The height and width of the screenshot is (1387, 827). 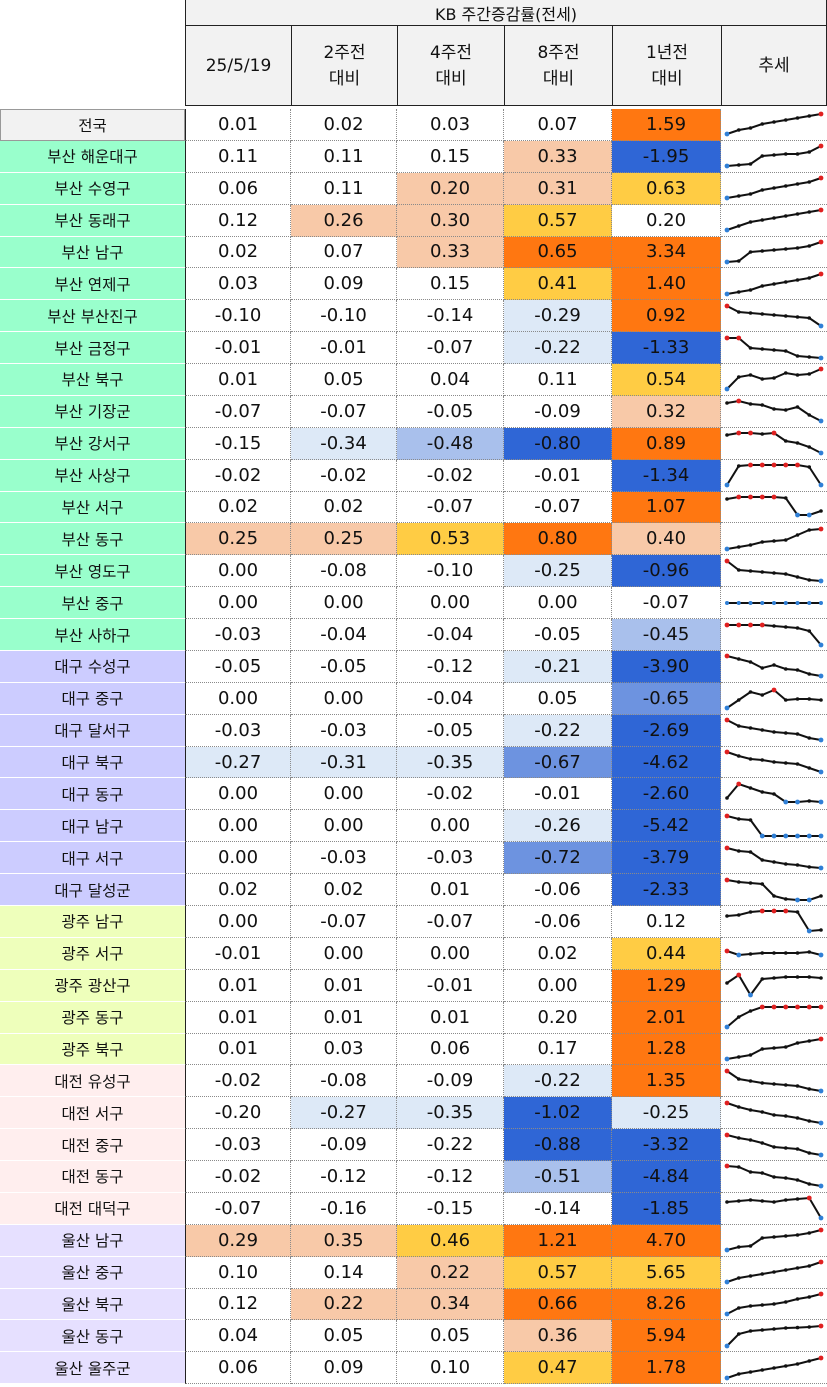 What do you see at coordinates (344, 1336) in the screenshot?
I see `value-cell: 0.05` at bounding box center [344, 1336].